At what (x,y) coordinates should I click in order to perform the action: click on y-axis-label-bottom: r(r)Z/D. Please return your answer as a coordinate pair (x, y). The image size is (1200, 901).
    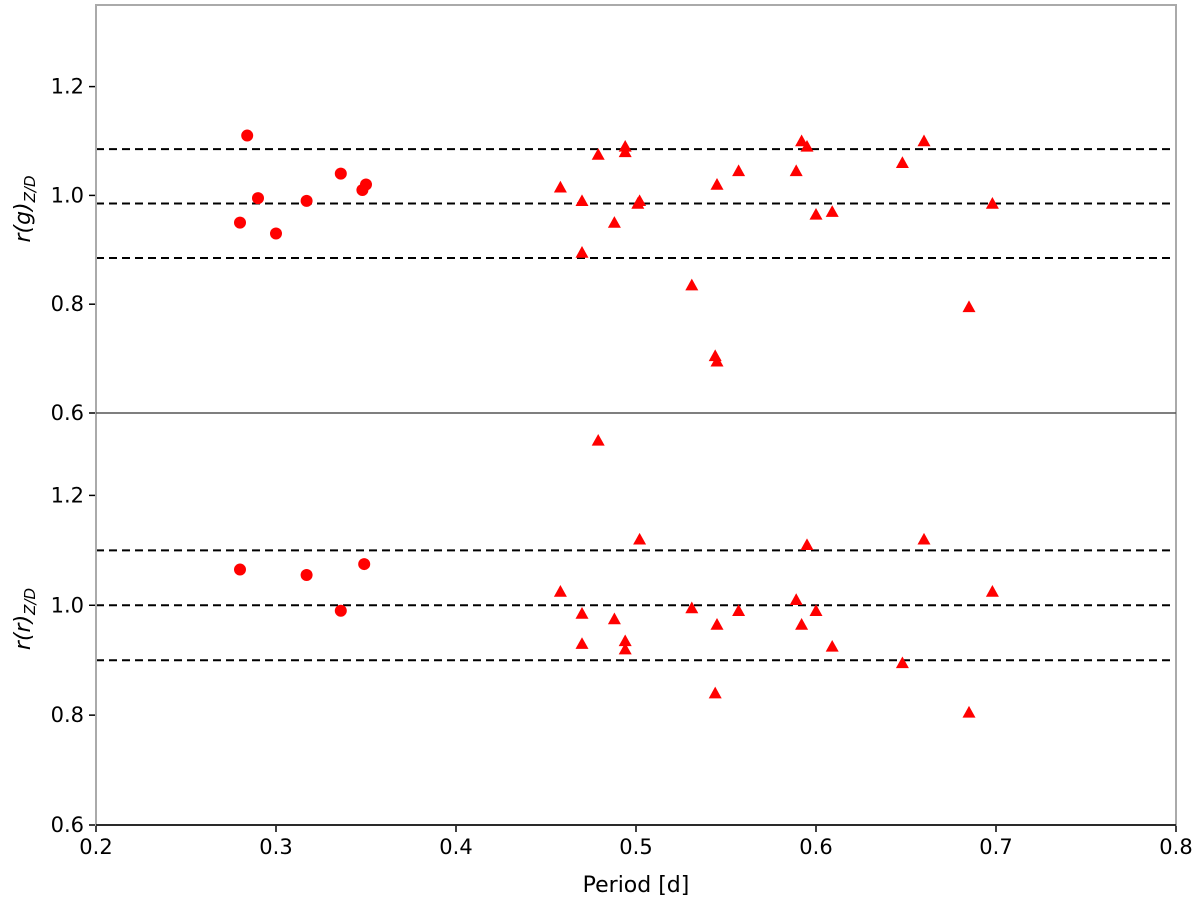
    Looking at the image, I should click on (25, 619).